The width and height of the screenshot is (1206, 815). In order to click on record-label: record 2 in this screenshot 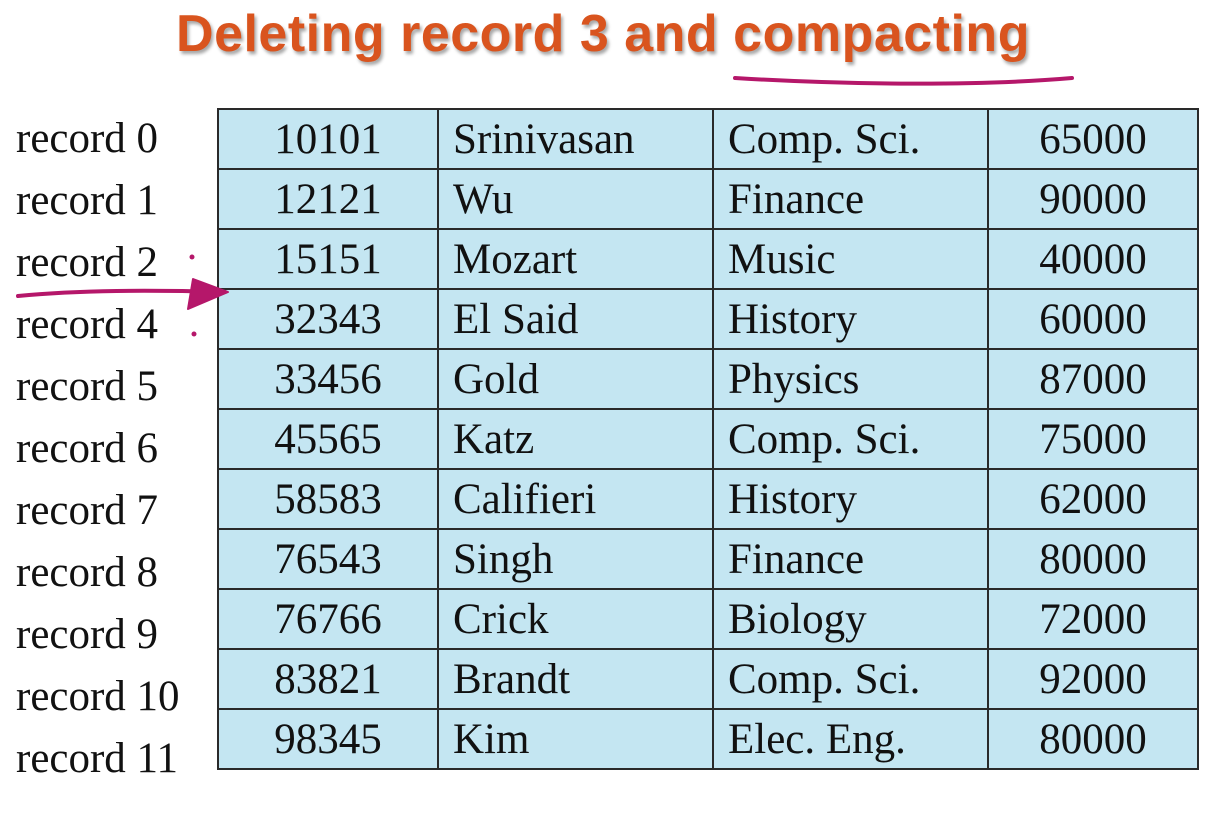, I will do `click(87, 262)`.